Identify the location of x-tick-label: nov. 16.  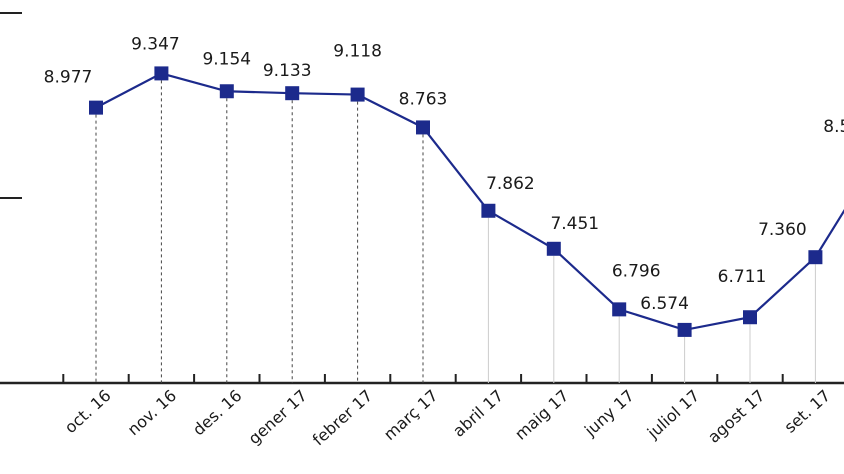
(152, 412).